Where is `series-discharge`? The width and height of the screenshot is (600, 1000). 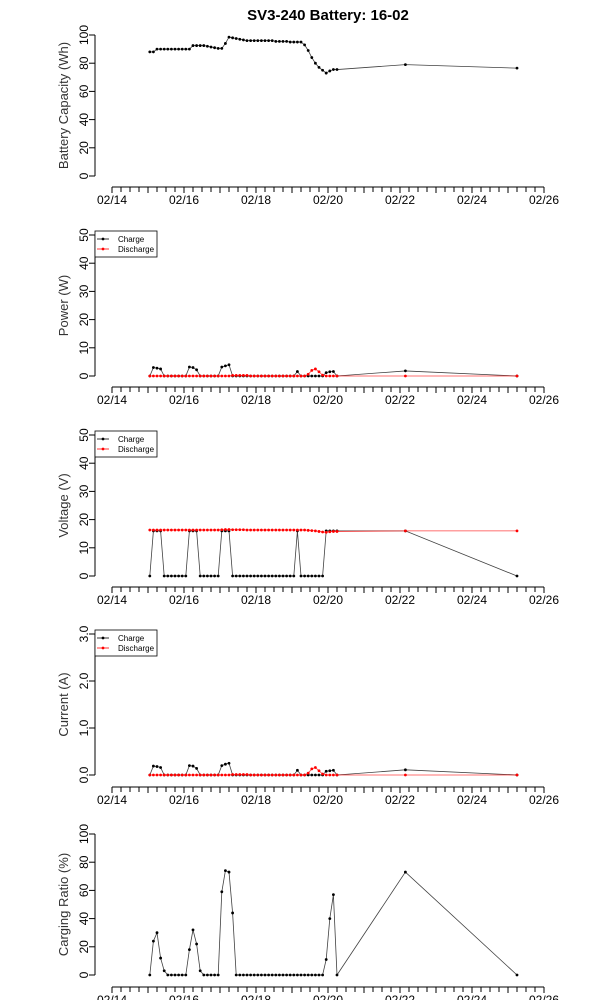 series-discharge is located at coordinates (333, 771).